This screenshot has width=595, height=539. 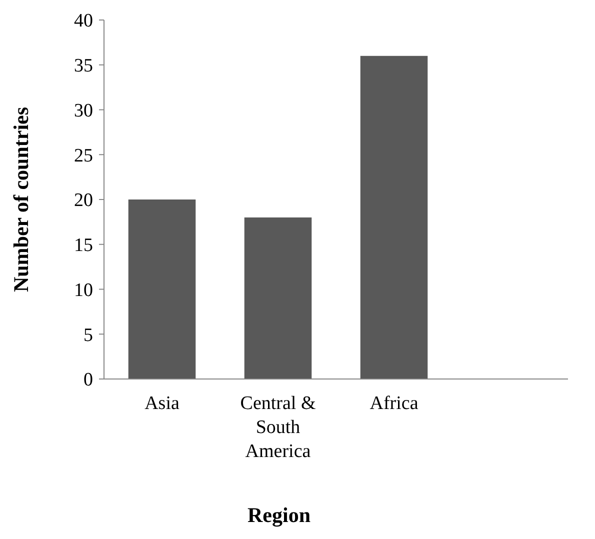 I want to click on y-tick-label: 35, so click(x=83, y=66).